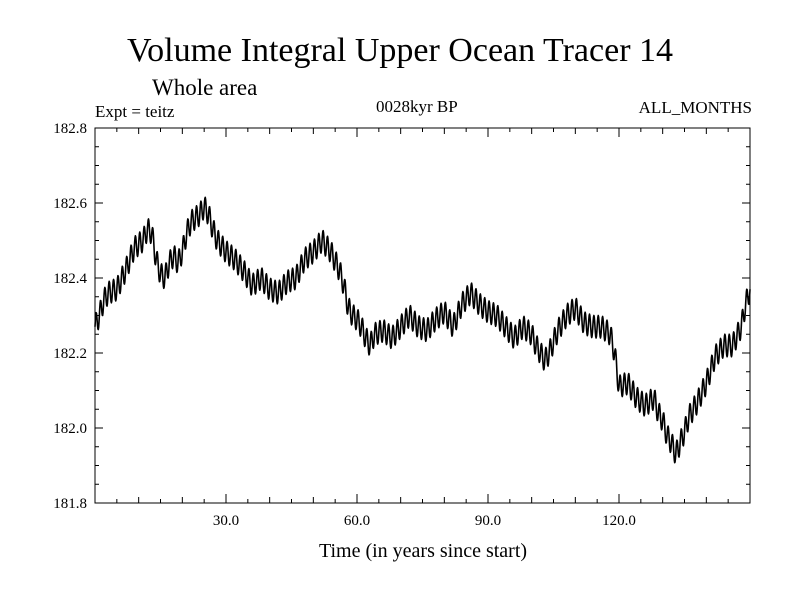 The height and width of the screenshot is (600, 800). Describe the element at coordinates (357, 521) in the screenshot. I see `x-tick-label: 60.0` at that location.